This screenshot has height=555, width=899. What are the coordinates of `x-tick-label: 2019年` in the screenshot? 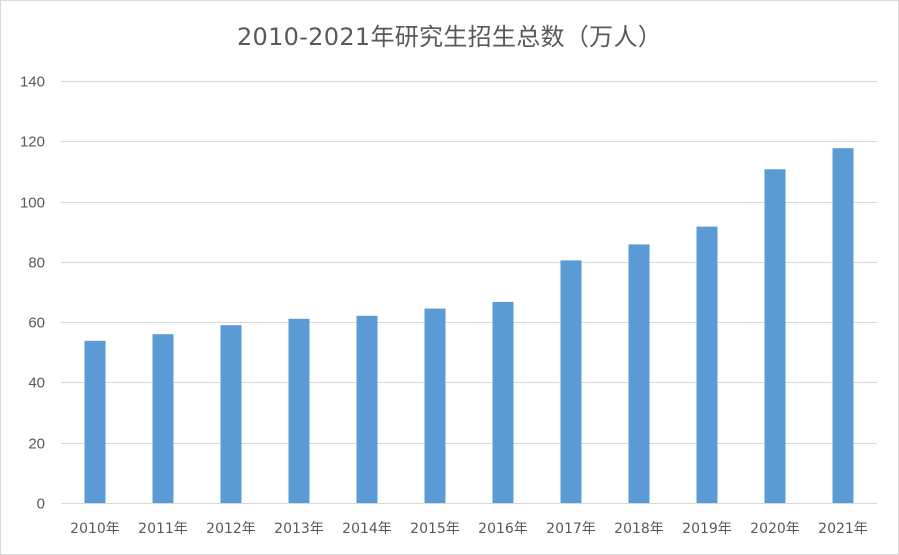 It's located at (707, 529).